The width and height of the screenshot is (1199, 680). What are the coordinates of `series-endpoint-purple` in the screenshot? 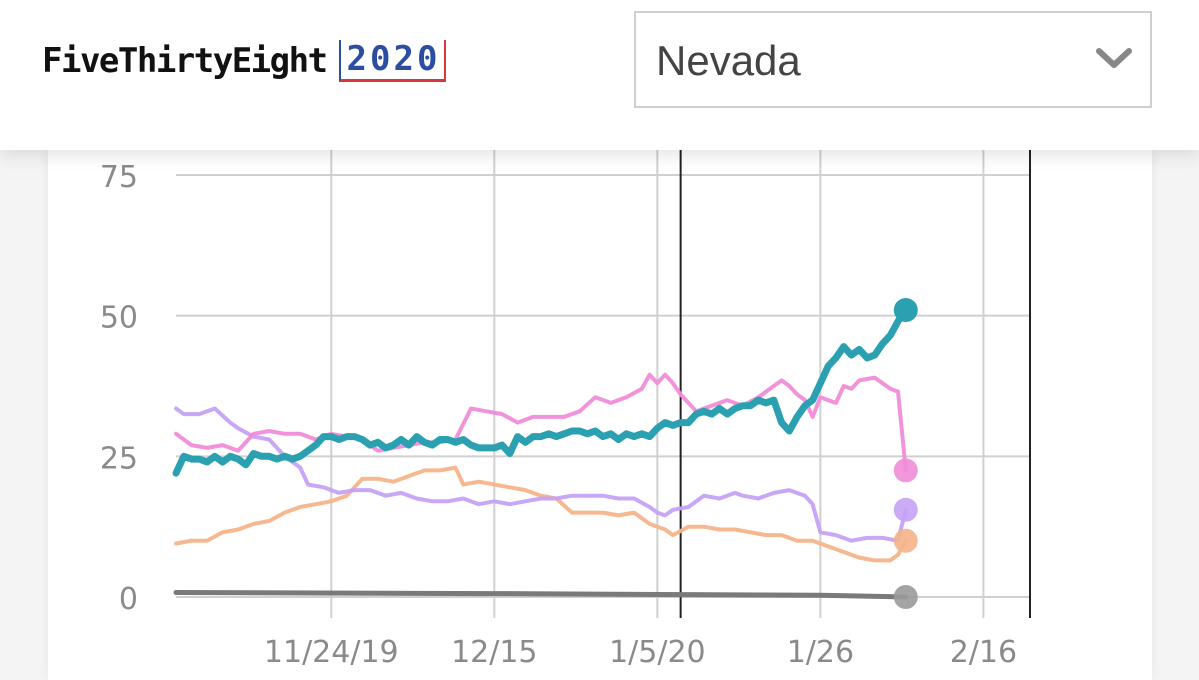 It's located at (905, 509).